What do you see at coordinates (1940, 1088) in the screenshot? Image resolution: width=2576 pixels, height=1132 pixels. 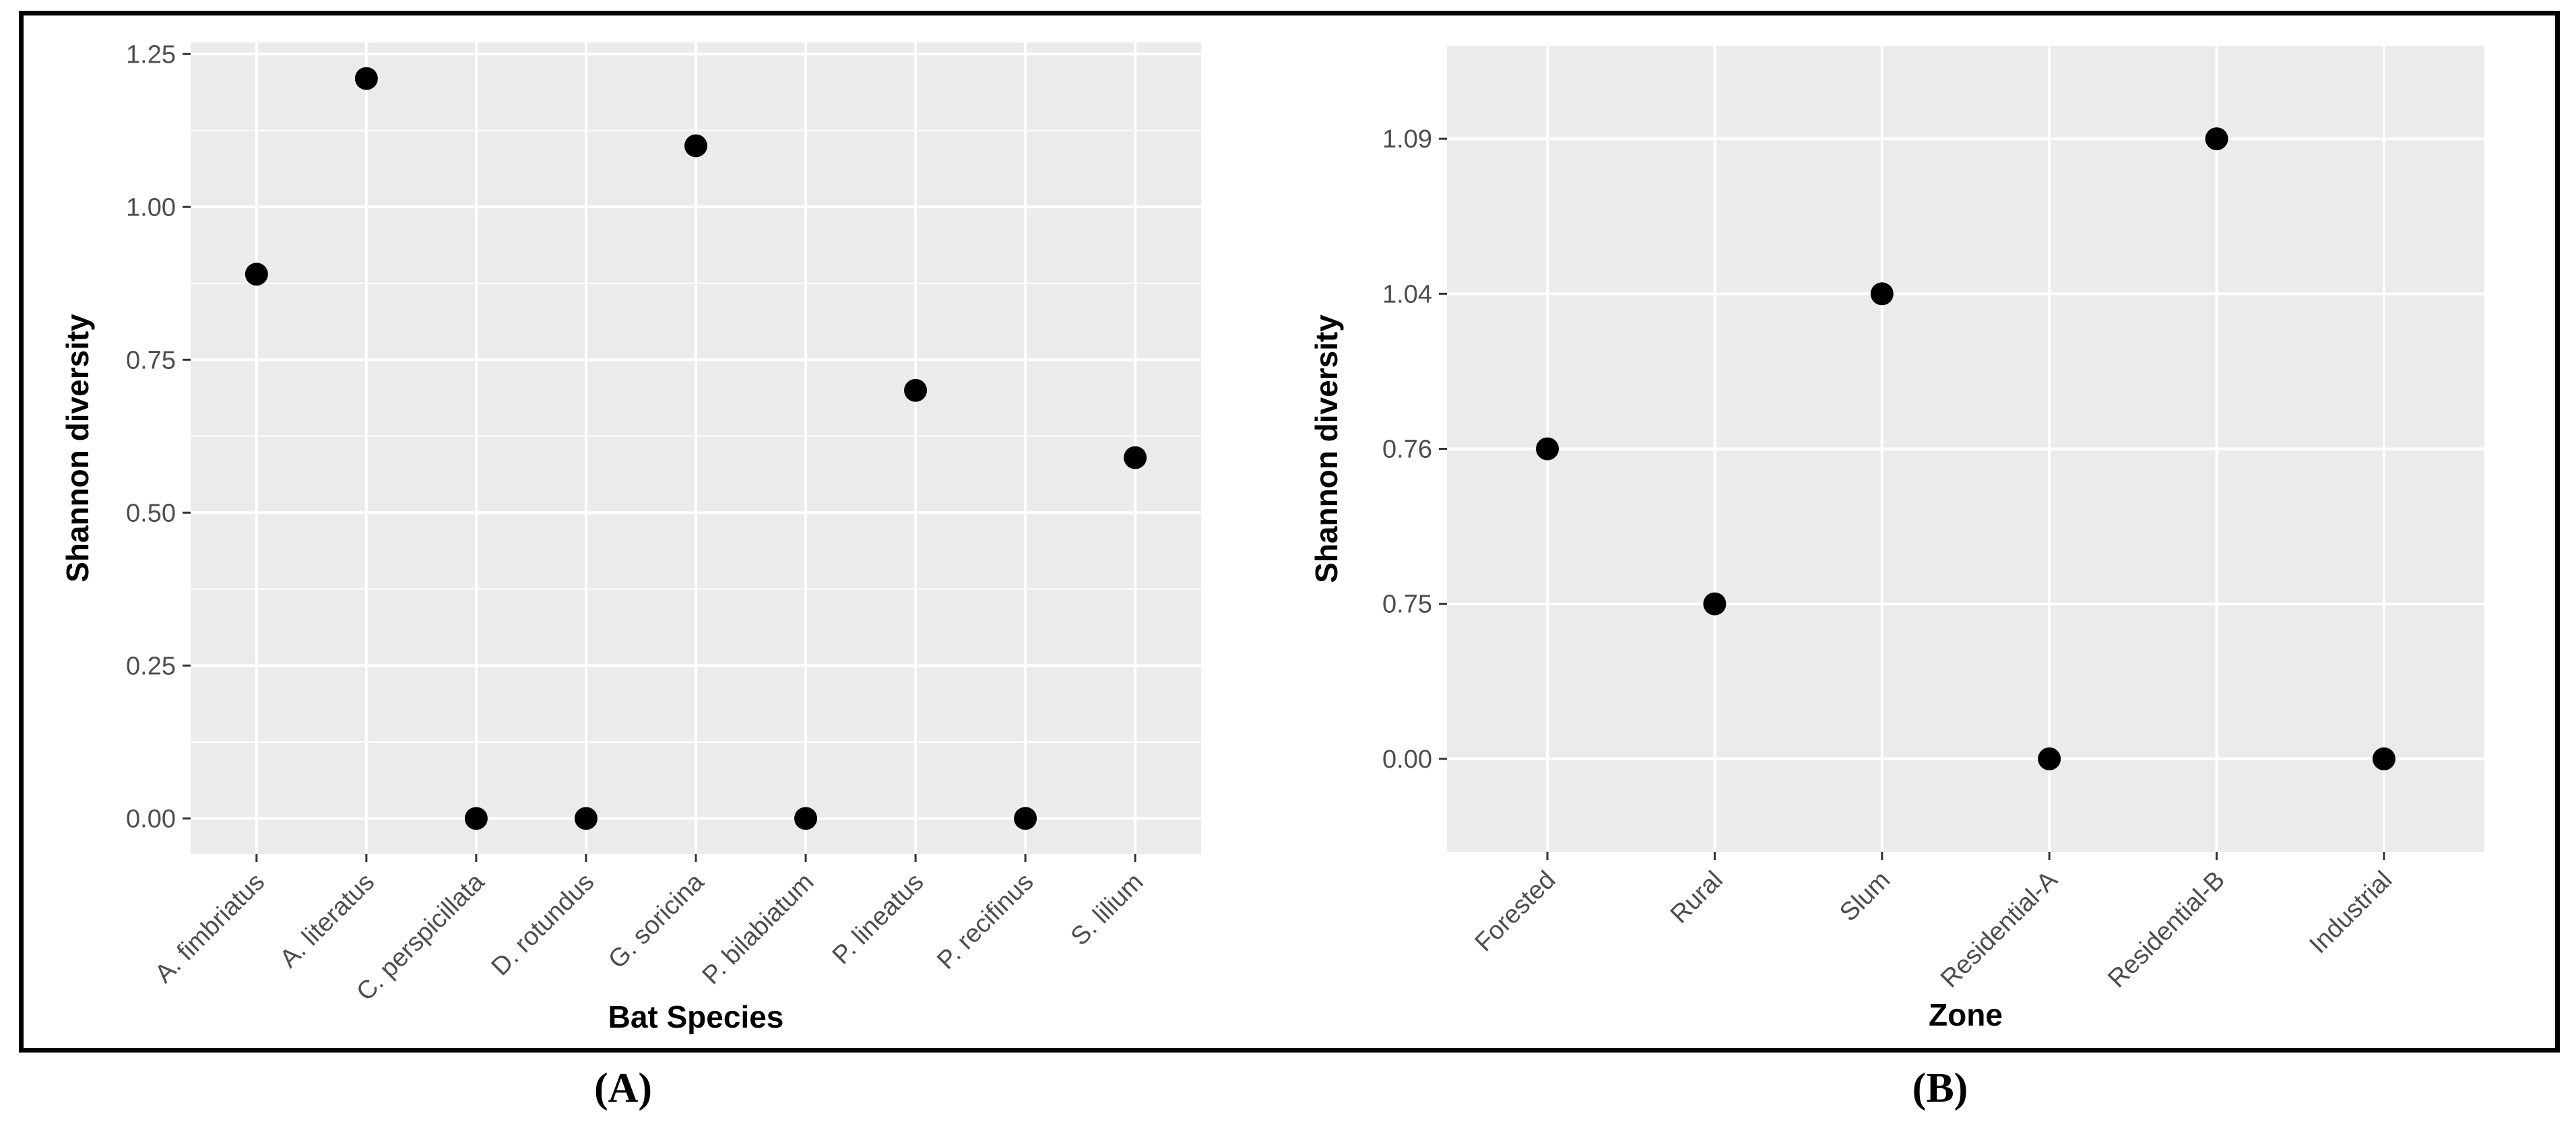 I see `caption-label-b: (B)` at bounding box center [1940, 1088].